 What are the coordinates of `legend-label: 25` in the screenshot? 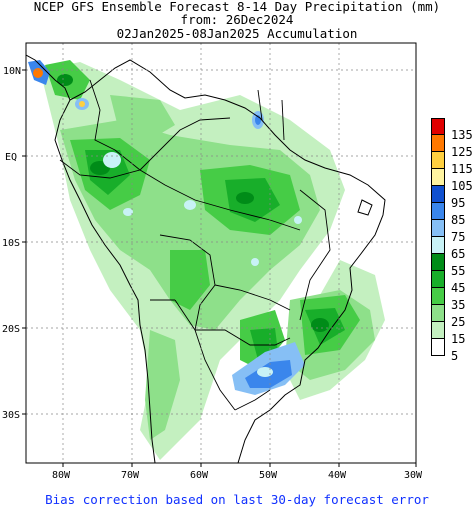 It's located at (458, 322).